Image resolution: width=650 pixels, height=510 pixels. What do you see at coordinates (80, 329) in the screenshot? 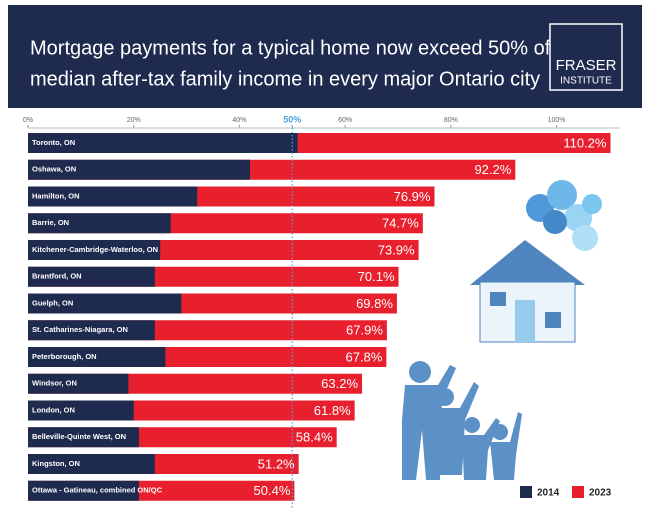
I see `bar-category-label: St. Catharines-Niagara, ON` at bounding box center [80, 329].